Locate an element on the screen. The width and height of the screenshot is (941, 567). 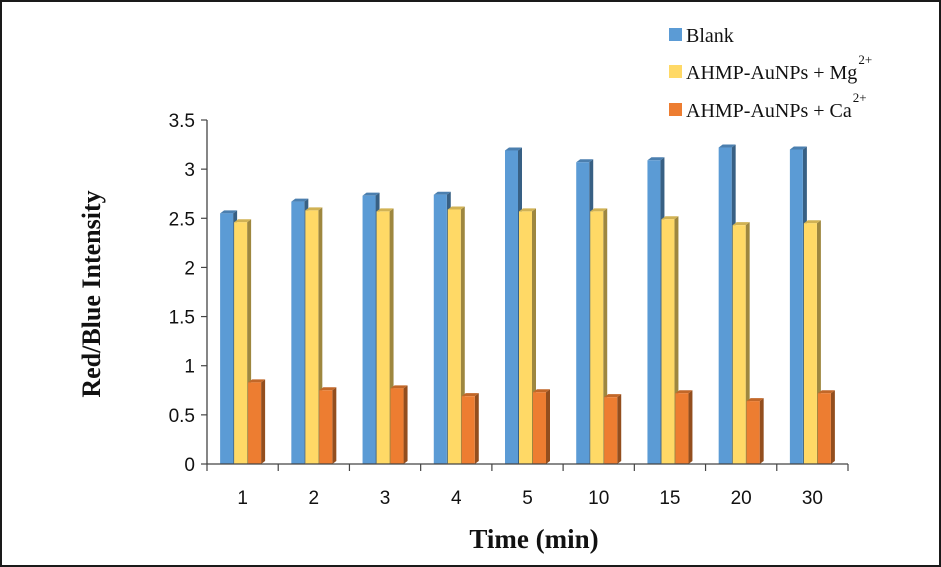
y-tick-label: 2.5 is located at coordinates (182, 219).